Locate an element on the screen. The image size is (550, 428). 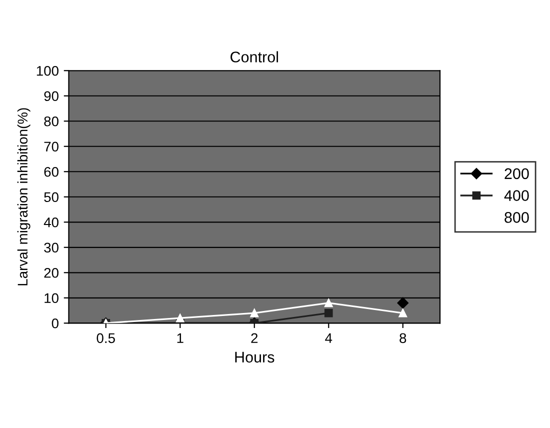
y-tick-label: 30 is located at coordinates (51, 247).